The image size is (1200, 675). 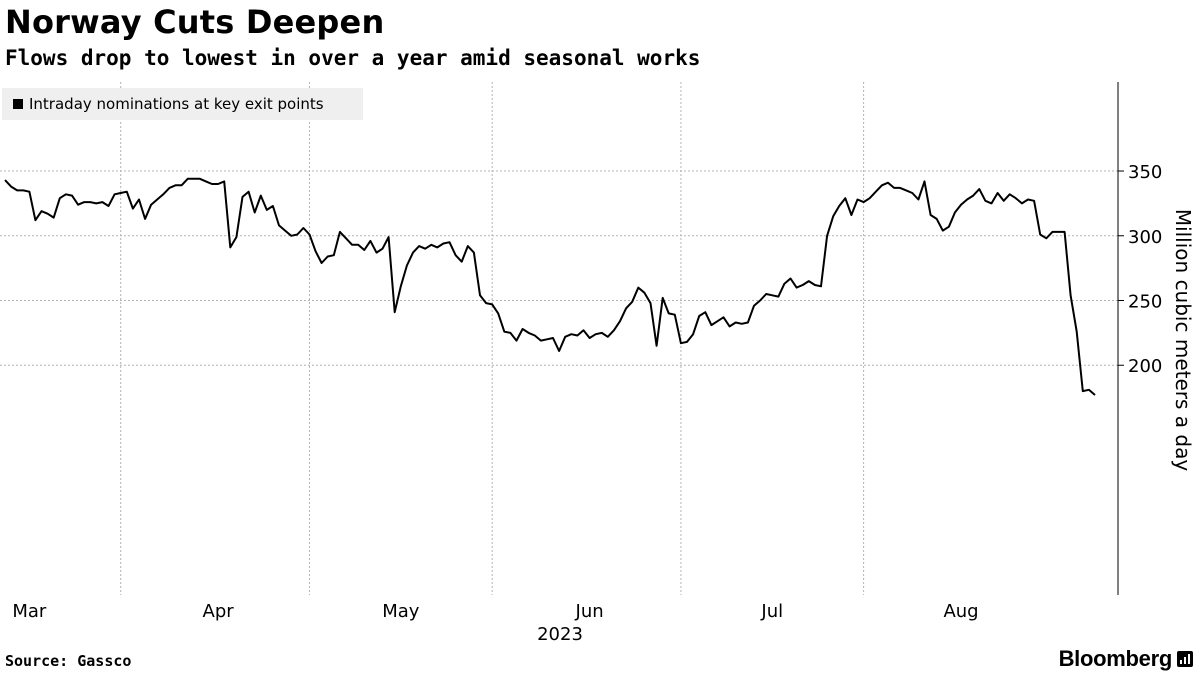 I want to click on x-tick-label: Mar, so click(x=29, y=611).